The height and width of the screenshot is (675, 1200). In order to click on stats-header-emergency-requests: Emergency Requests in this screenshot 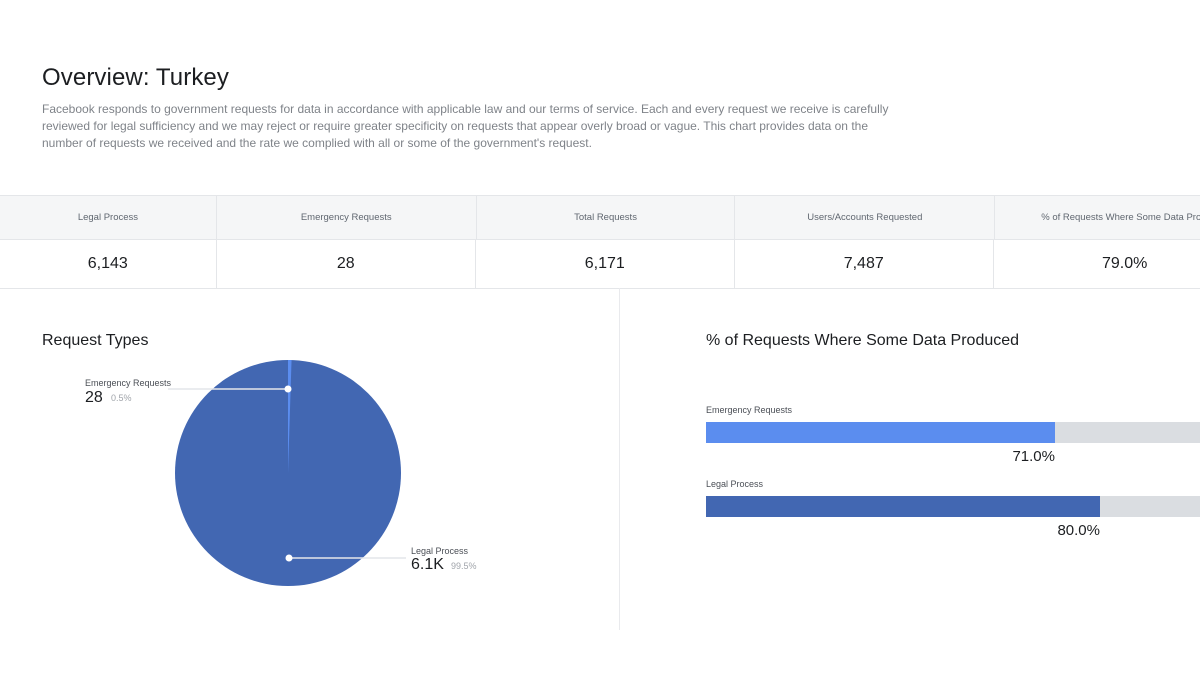, I will do `click(347, 217)`.